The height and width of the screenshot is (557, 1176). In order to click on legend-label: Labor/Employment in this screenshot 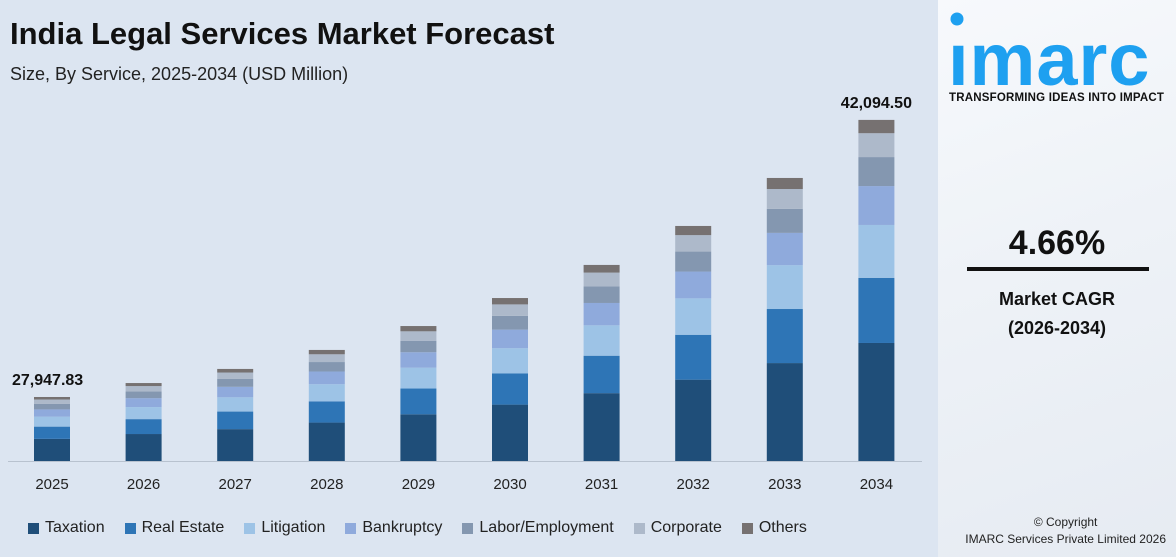, I will do `click(546, 527)`.